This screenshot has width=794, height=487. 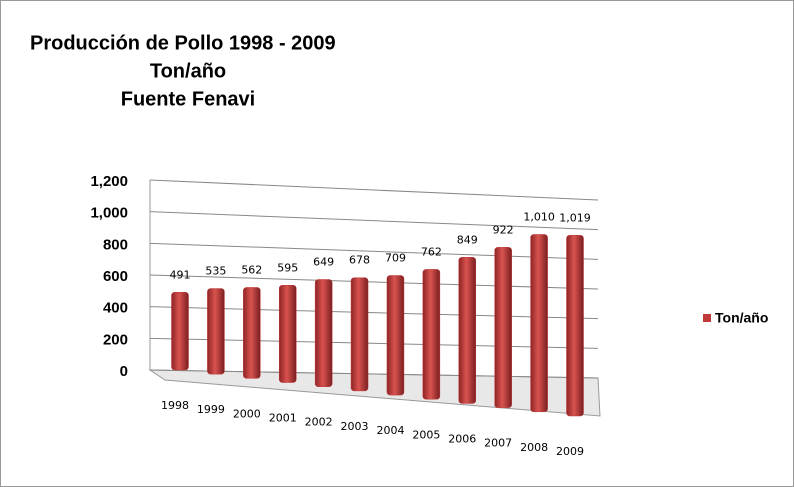 What do you see at coordinates (287, 267) in the screenshot?
I see `data-label: 595` at bounding box center [287, 267].